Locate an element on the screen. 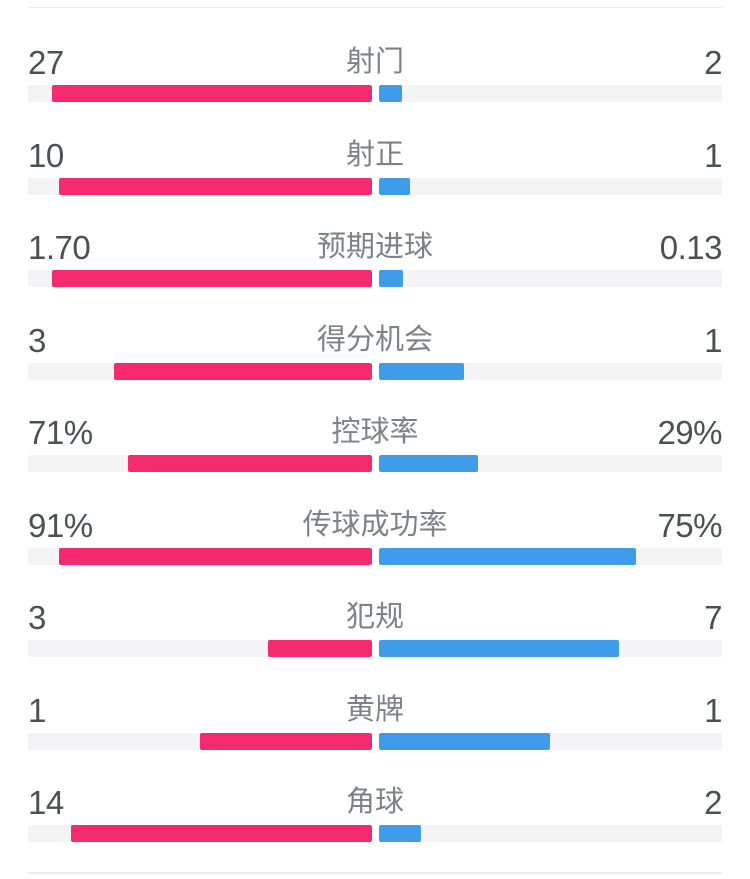 The image size is (750, 879). stat-row: 1 黄牌 1 is located at coordinates (375, 734).